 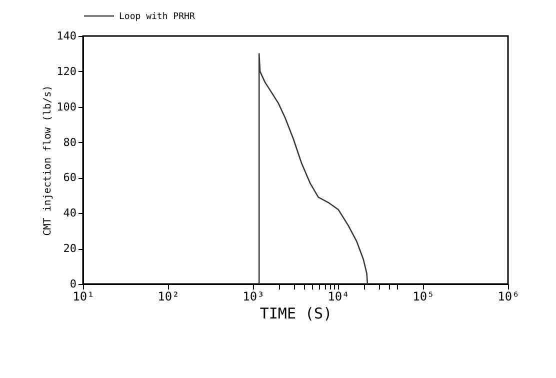 What do you see at coordinates (69, 177) in the screenshot?
I see `y-tick-label: 60` at bounding box center [69, 177].